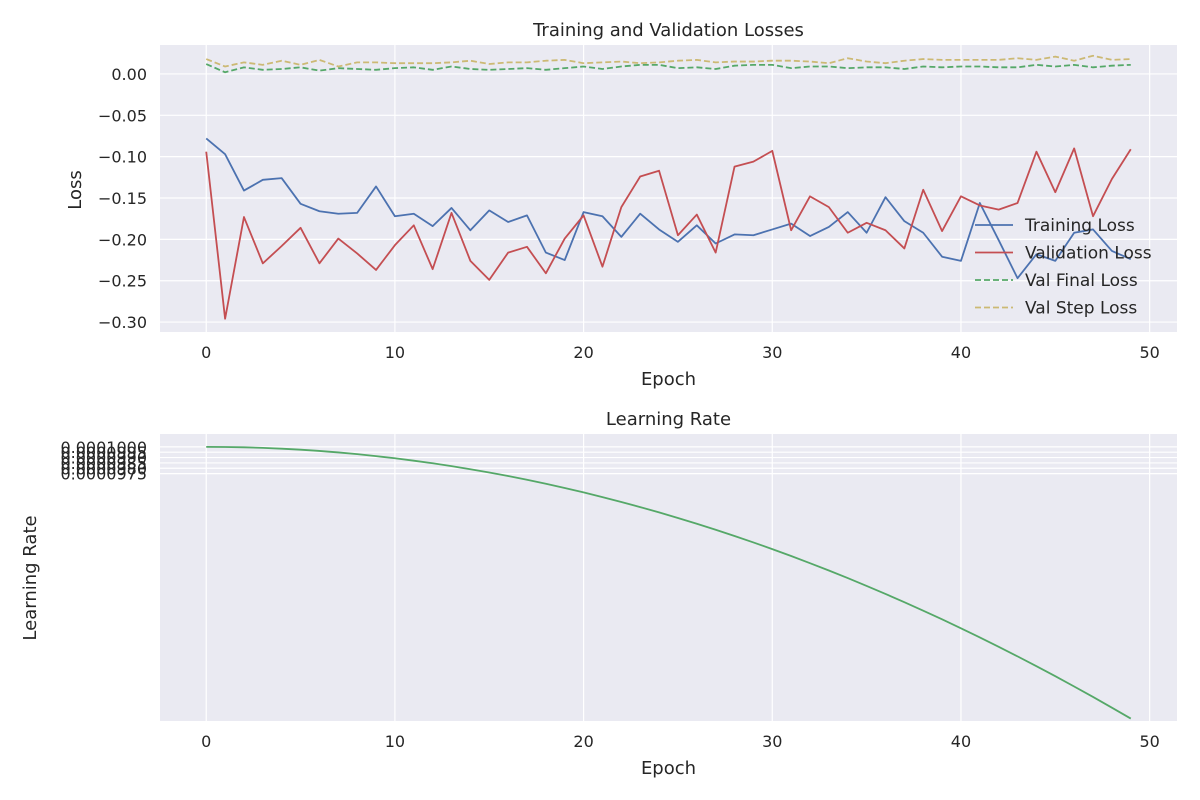 Image resolution: width=1200 pixels, height=800 pixels. What do you see at coordinates (1081, 281) in the screenshot?
I see `legend-label-val-final-loss: Val Final Loss` at bounding box center [1081, 281].